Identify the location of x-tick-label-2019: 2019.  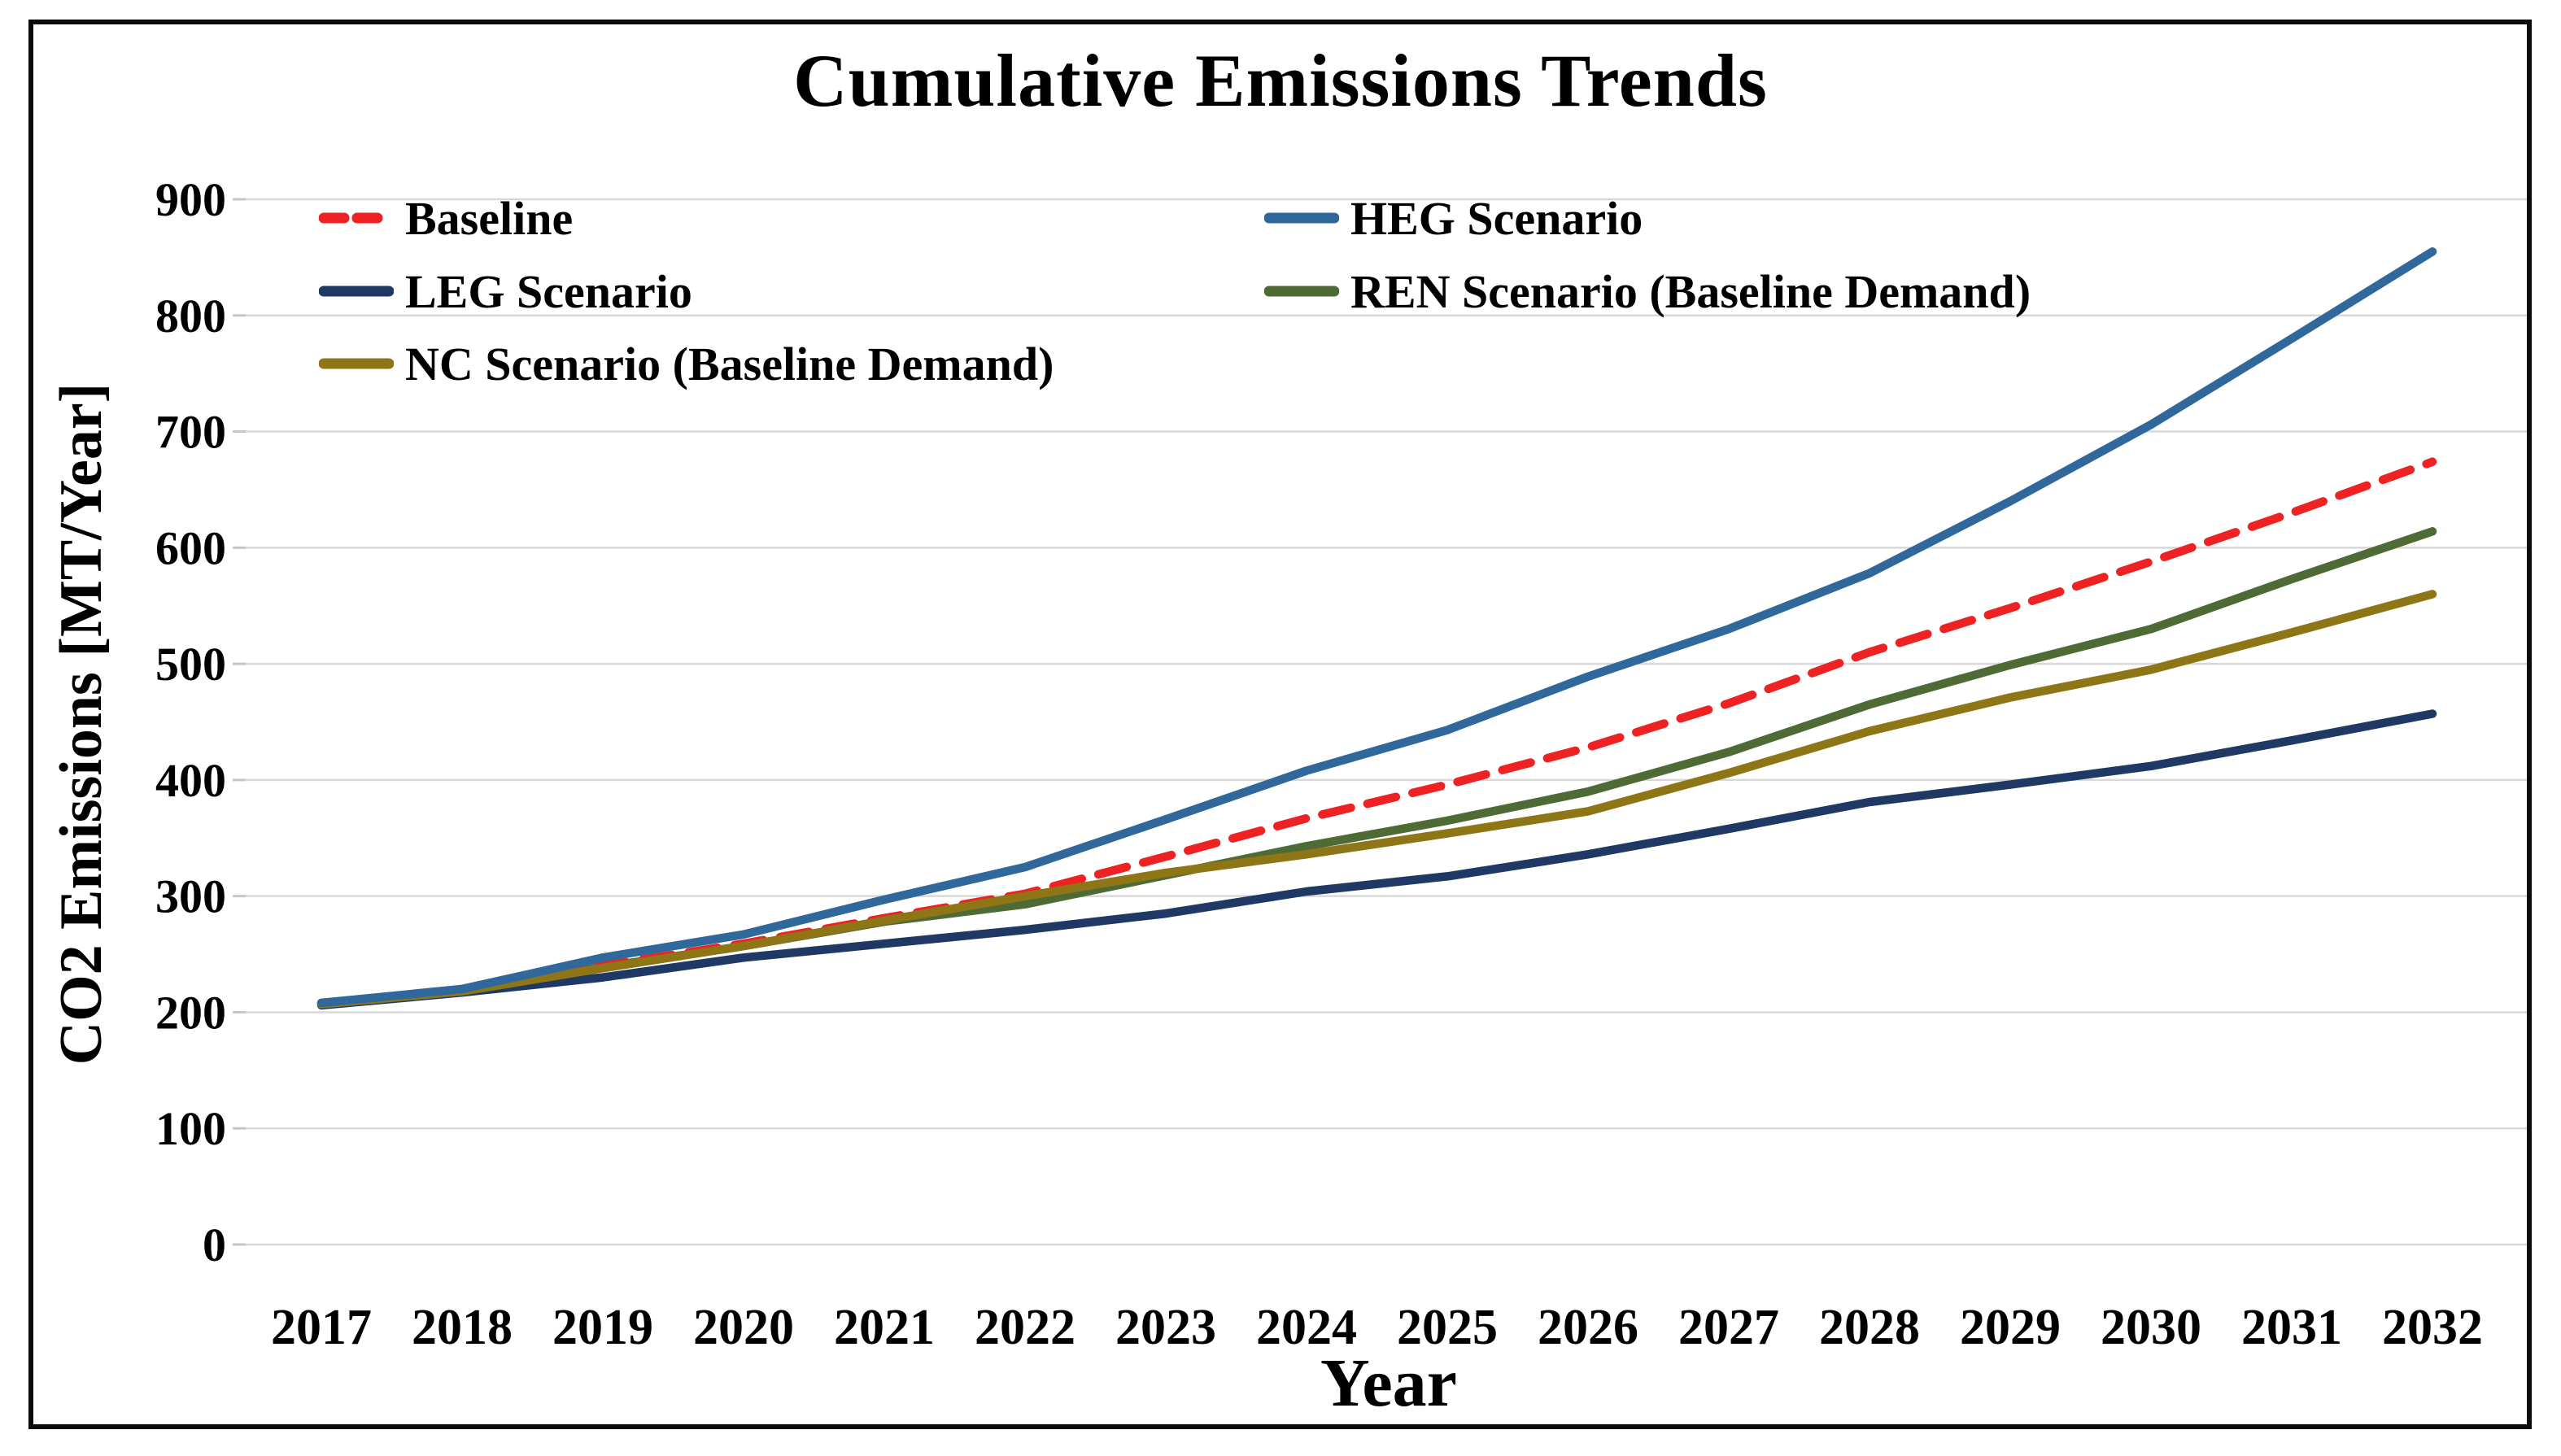
(602, 1328).